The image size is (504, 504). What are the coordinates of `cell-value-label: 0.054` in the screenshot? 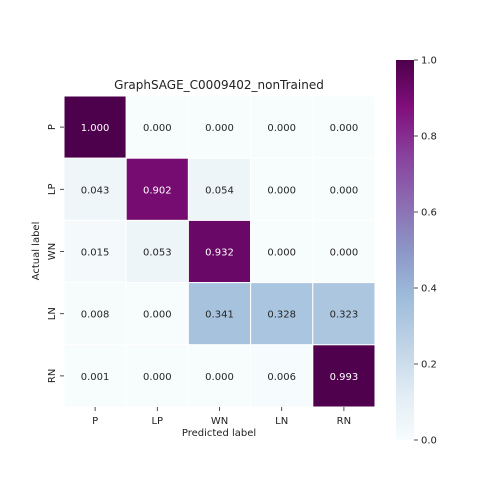 It's located at (219, 190).